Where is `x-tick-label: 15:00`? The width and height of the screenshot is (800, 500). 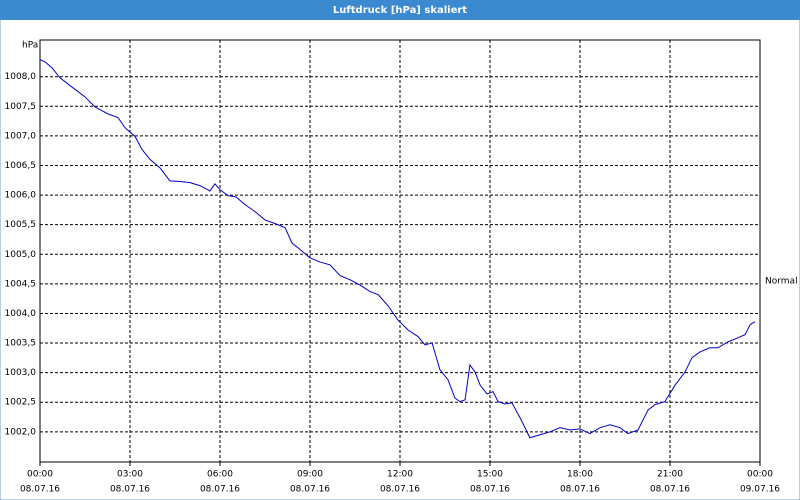
x-tick-label: 15:00 is located at coordinates (490, 475).